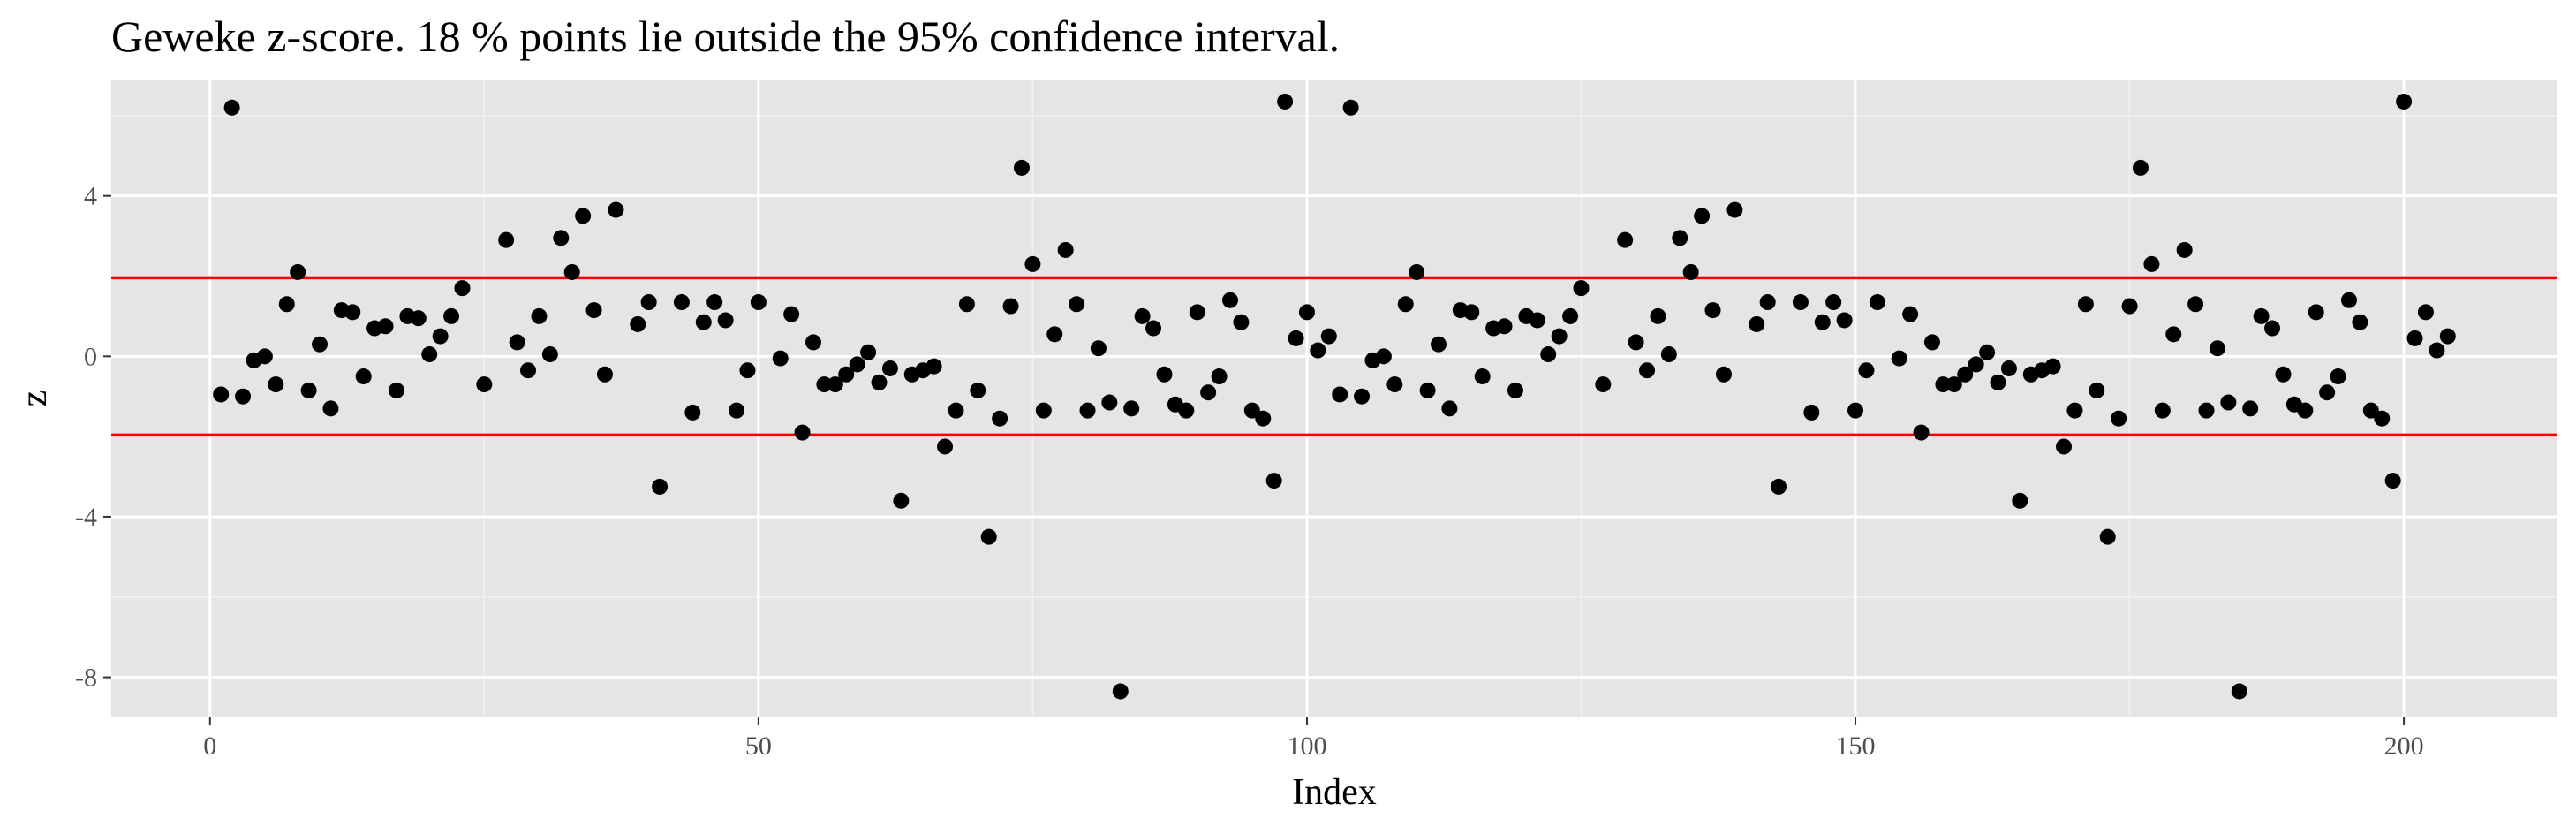  I want to click on x-axis-ticks: 0 50 100 150 200, so click(1313, 739).